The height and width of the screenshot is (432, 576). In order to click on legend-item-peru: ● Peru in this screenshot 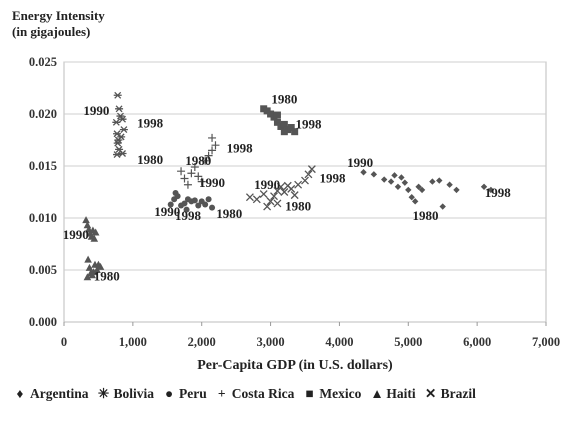, I will do `click(185, 393)`.